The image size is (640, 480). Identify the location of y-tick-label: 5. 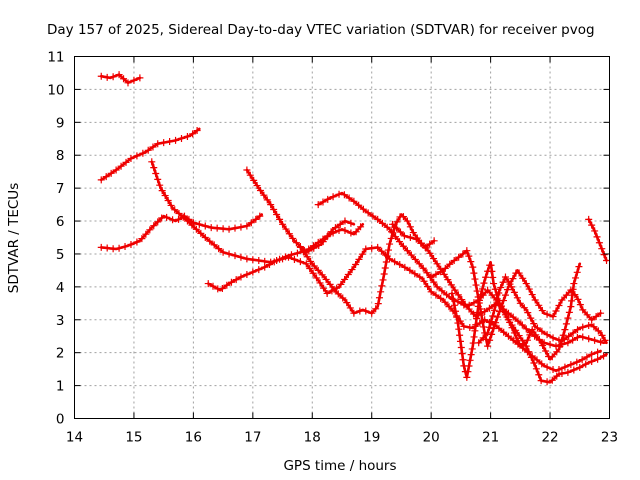
(60, 255).